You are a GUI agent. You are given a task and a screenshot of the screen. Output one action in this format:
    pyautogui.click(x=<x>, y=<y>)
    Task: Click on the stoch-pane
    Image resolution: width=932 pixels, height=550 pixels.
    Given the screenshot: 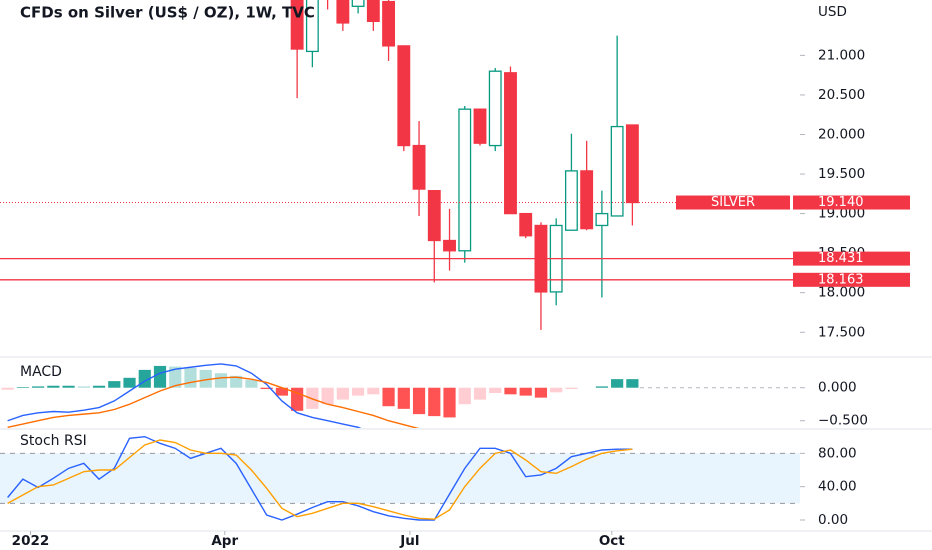 What is the action you would take?
    pyautogui.click(x=400, y=478)
    